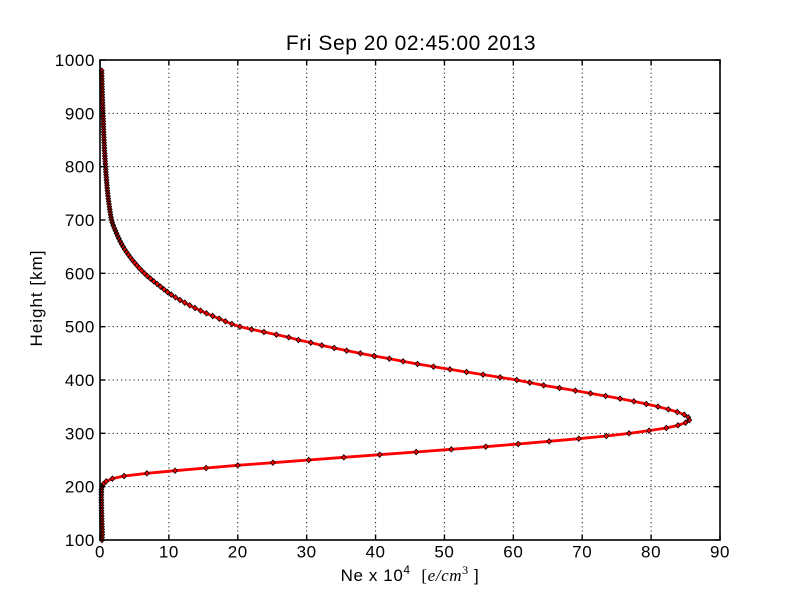  Describe the element at coordinates (80, 167) in the screenshot. I see `svg-text: 800` at that location.